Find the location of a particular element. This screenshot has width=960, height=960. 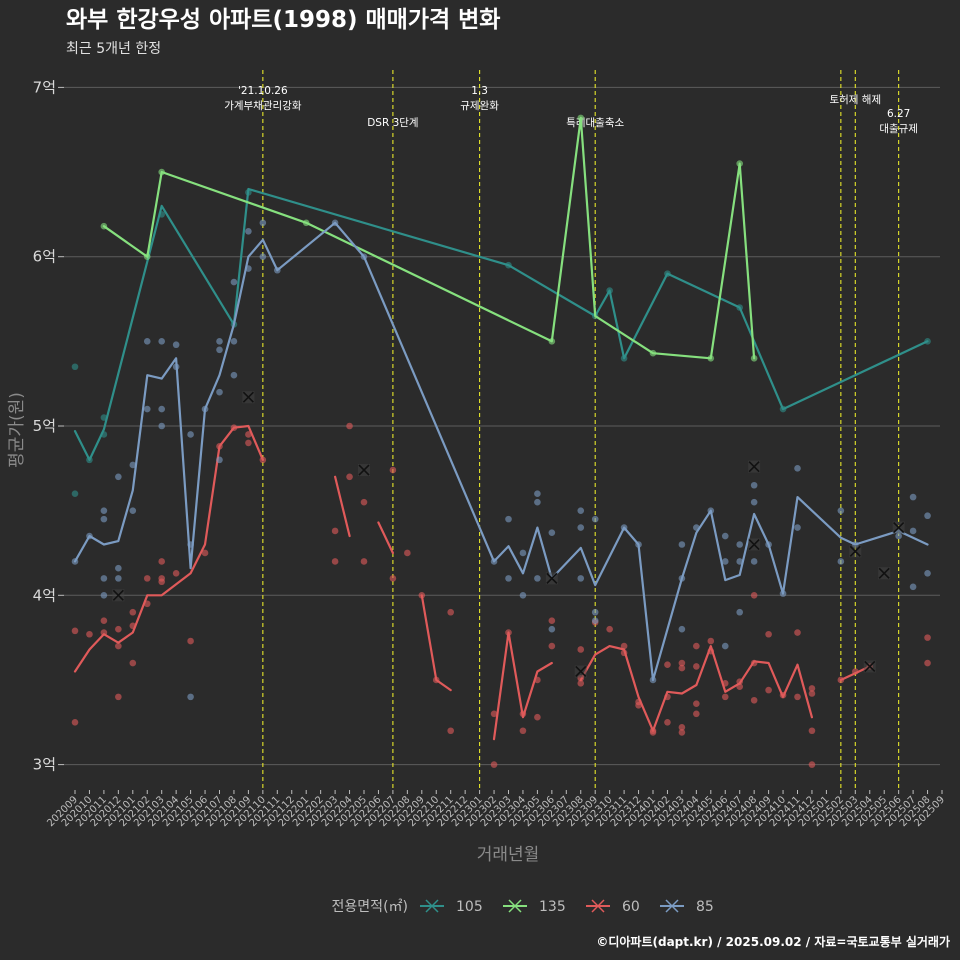

x-axis-label: 거래년월 is located at coordinates (508, 855).